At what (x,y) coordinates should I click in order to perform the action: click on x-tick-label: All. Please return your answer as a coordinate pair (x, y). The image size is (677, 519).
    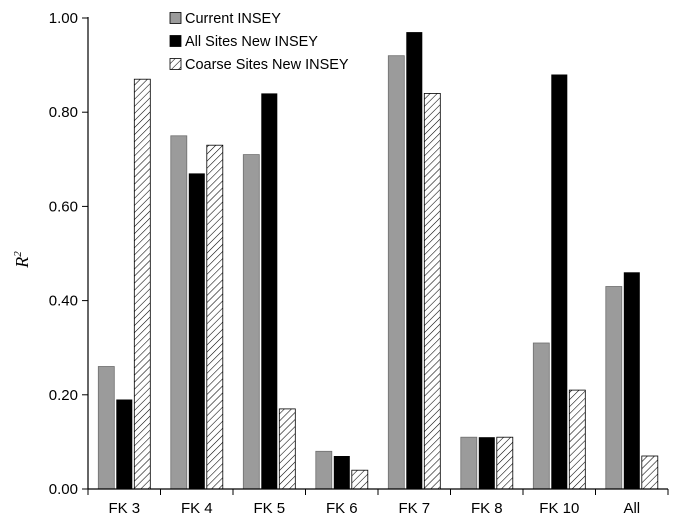
    Looking at the image, I should click on (631, 508).